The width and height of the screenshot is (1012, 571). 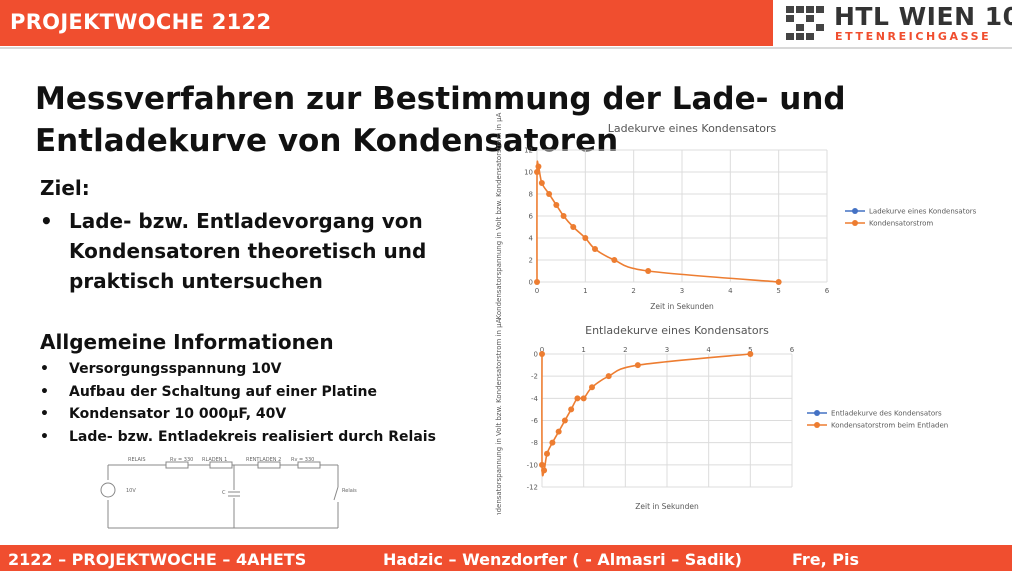 What do you see at coordinates (137, 460) in the screenshot?
I see `relais-label: RELAIS` at bounding box center [137, 460].